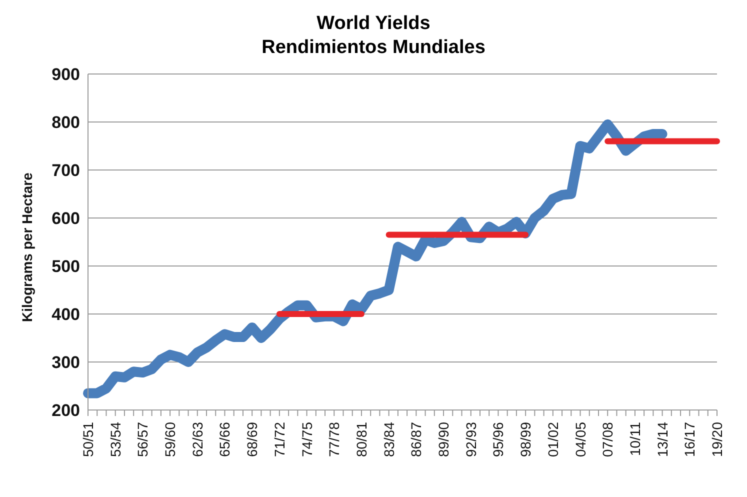 This screenshot has height=497, width=747. Describe the element at coordinates (361, 440) in the screenshot. I see `x-tick-label: 80/81` at that location.